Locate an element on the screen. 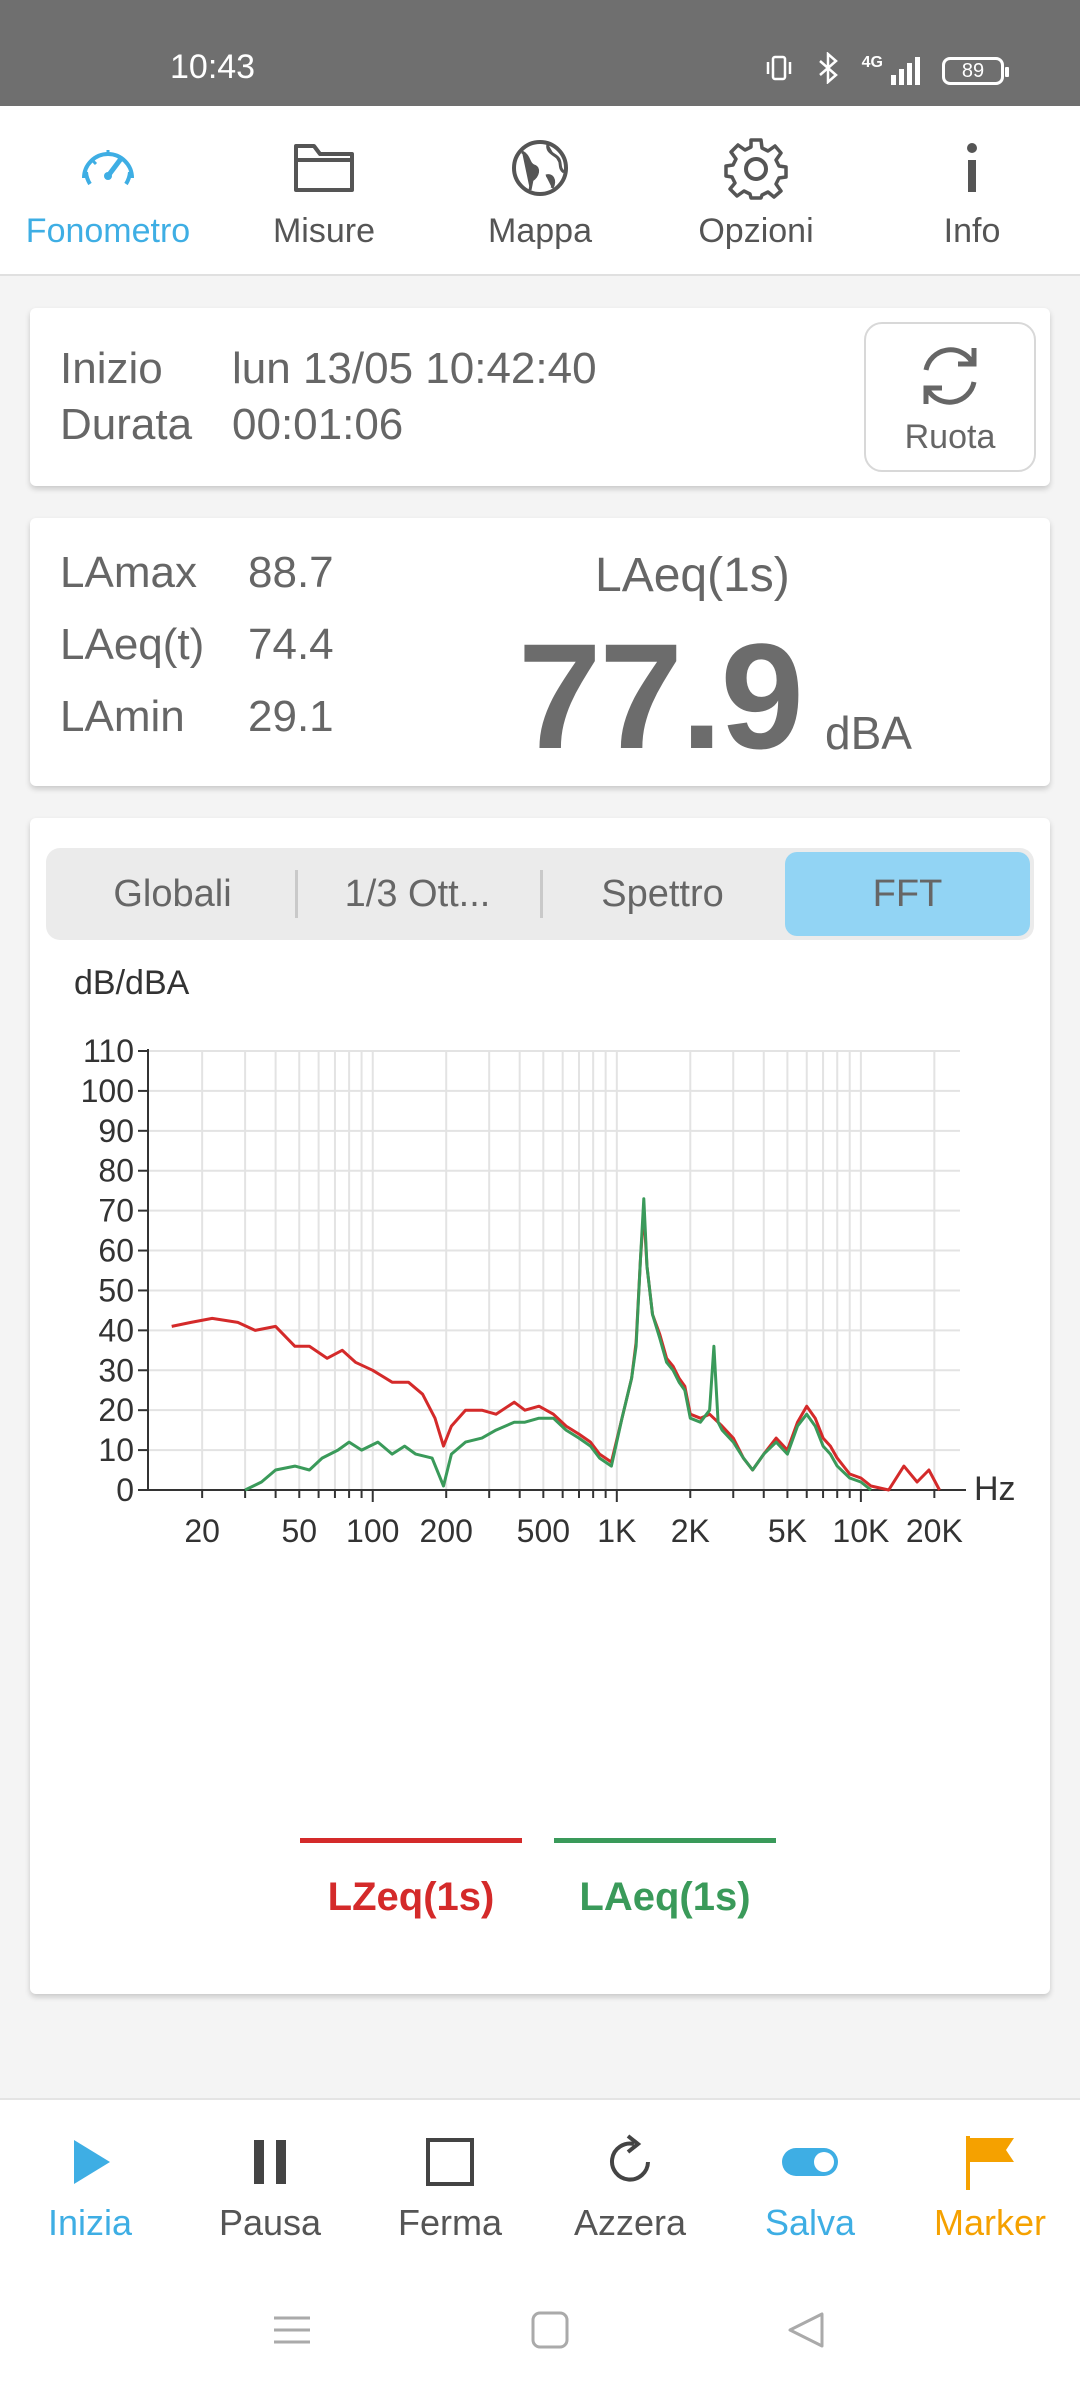 The height and width of the screenshot is (2400, 1080). pause-button: Pausa is located at coordinates (270, 2175).